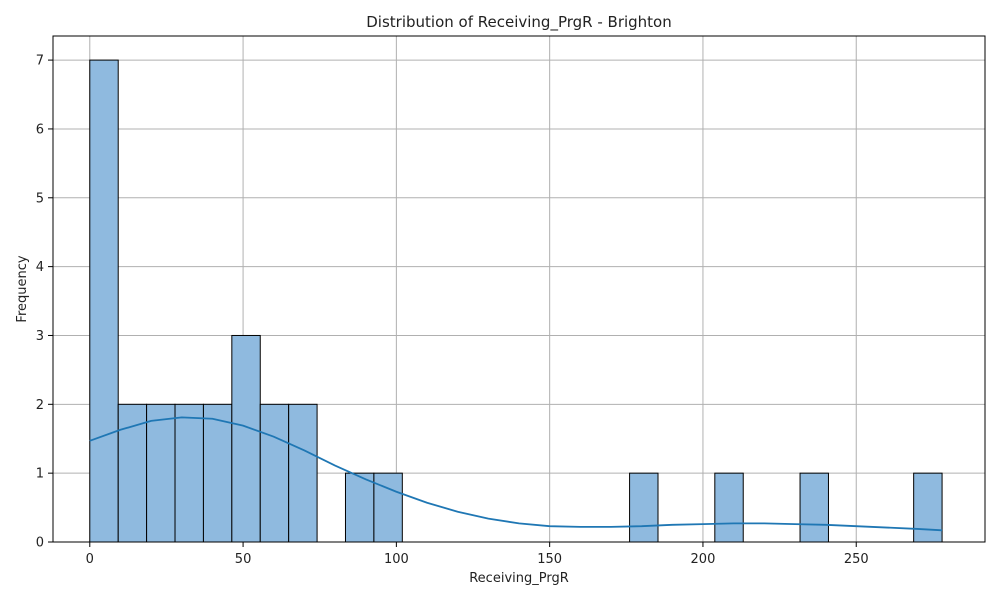 This screenshot has height=600, width=1000. What do you see at coordinates (40, 405) in the screenshot?
I see `y-tick-label-2: 2` at bounding box center [40, 405].